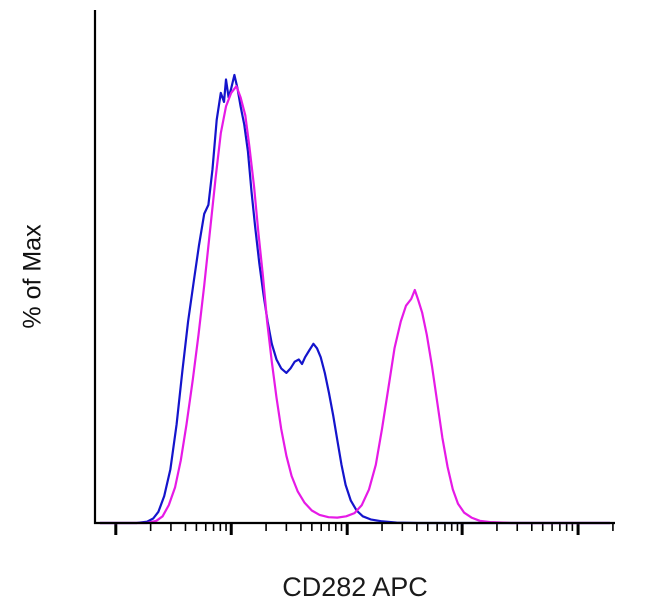  Describe the element at coordinates (364, 529) in the screenshot. I see `axis-ticks` at that location.